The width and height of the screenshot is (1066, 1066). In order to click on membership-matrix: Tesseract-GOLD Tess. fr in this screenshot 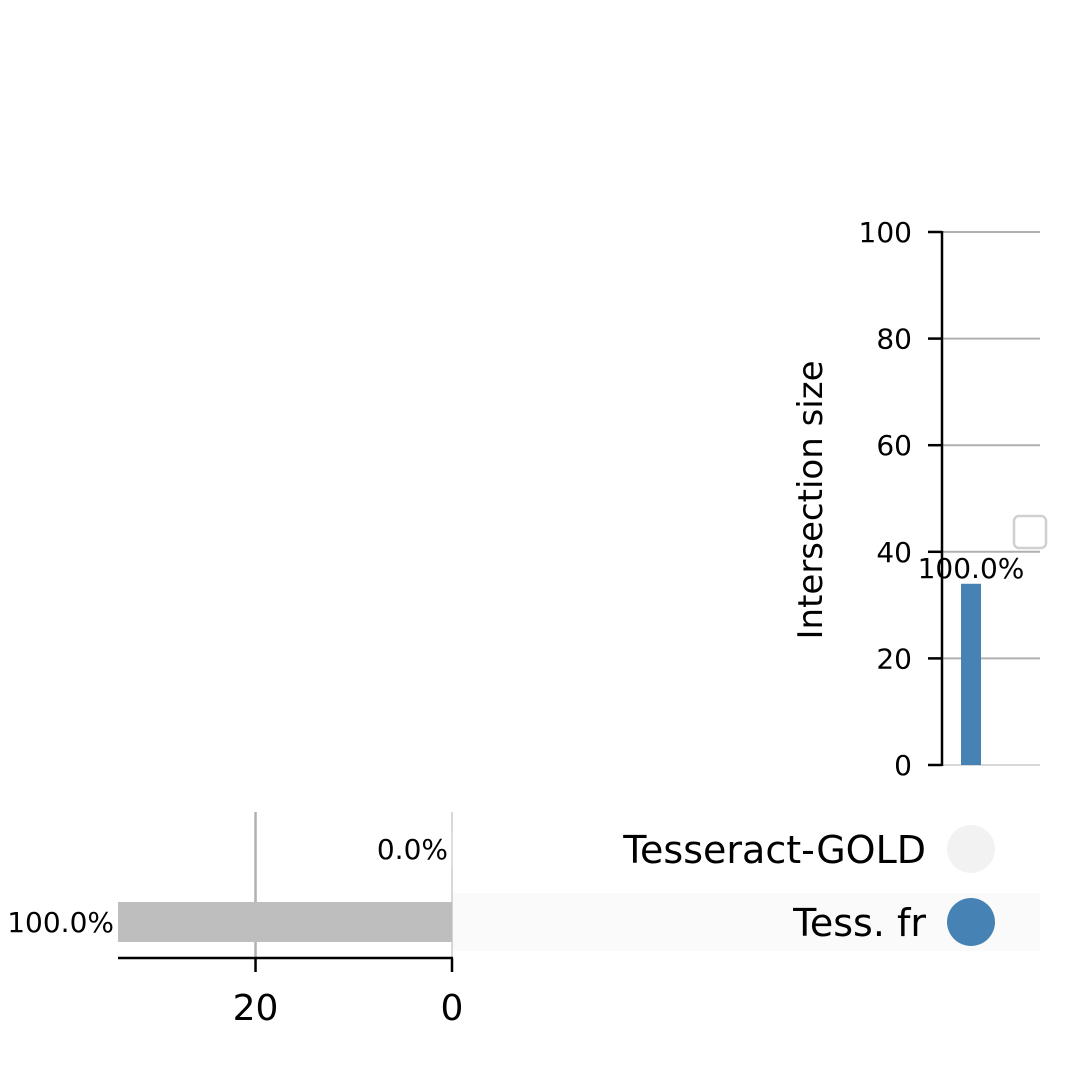, I will do `click(808, 885)`.